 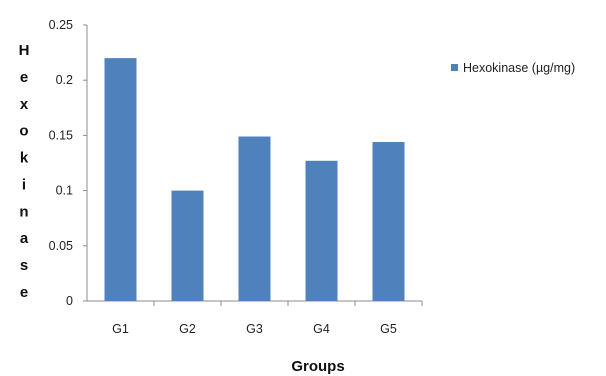 I want to click on y-axis-title-letter: i, so click(x=24, y=184).